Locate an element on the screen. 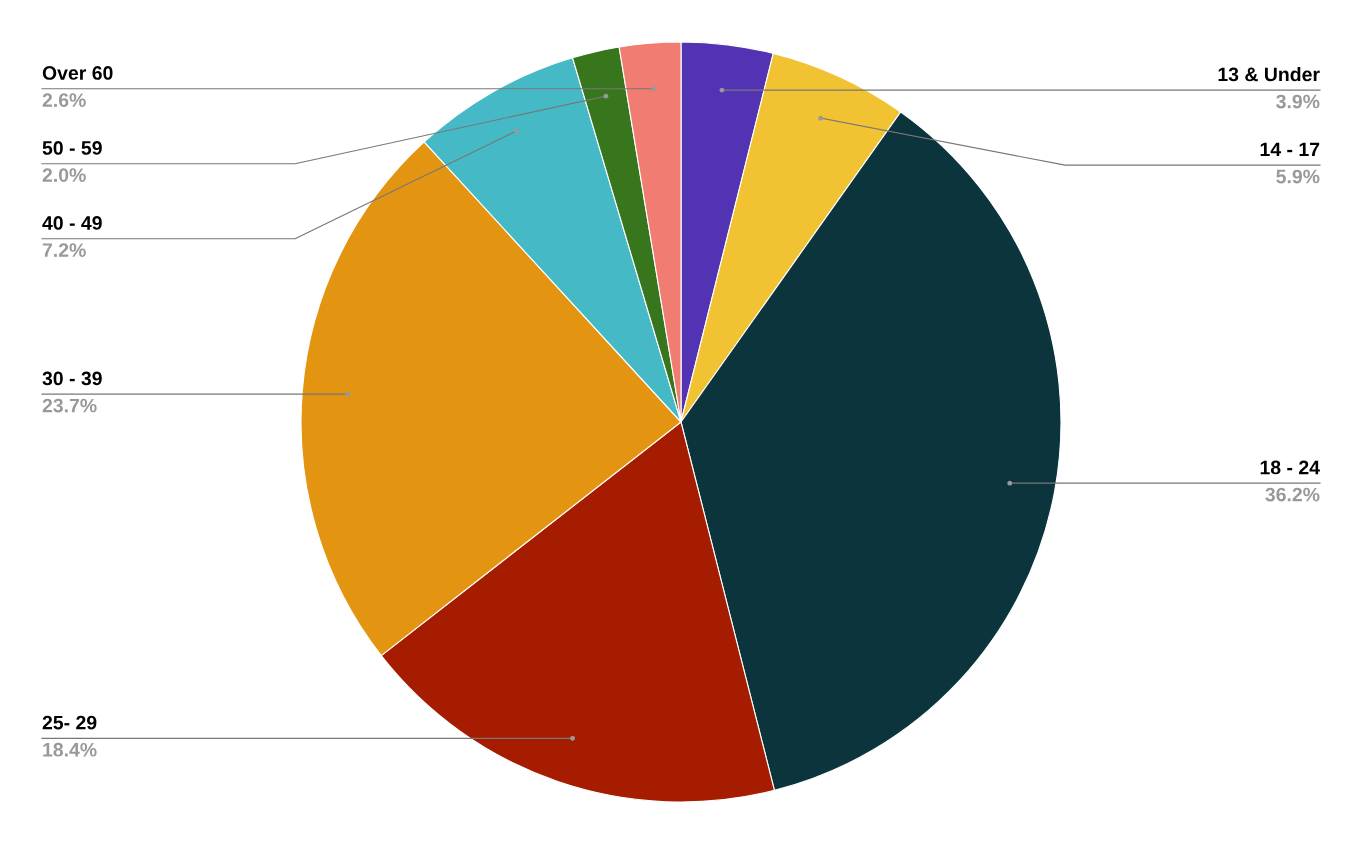 This screenshot has width=1363, height=844. data-label: 36.2% is located at coordinates (1292, 494).